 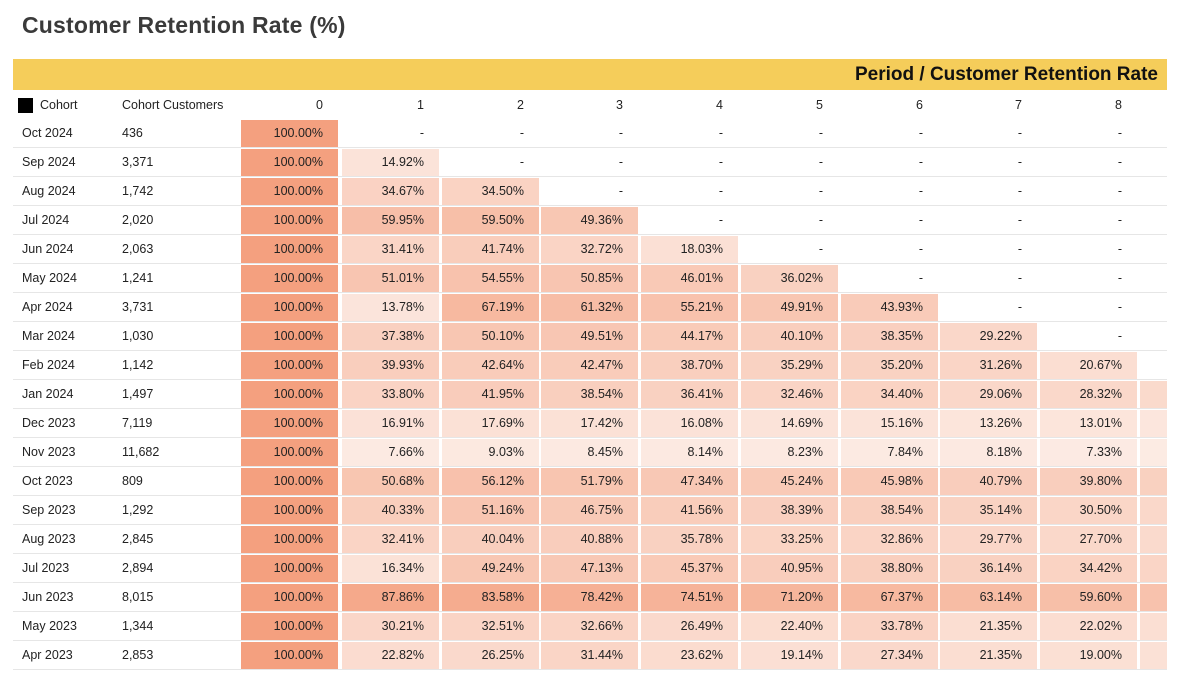 What do you see at coordinates (138, 626) in the screenshot?
I see `cohort-customers-value: 1,344` at bounding box center [138, 626].